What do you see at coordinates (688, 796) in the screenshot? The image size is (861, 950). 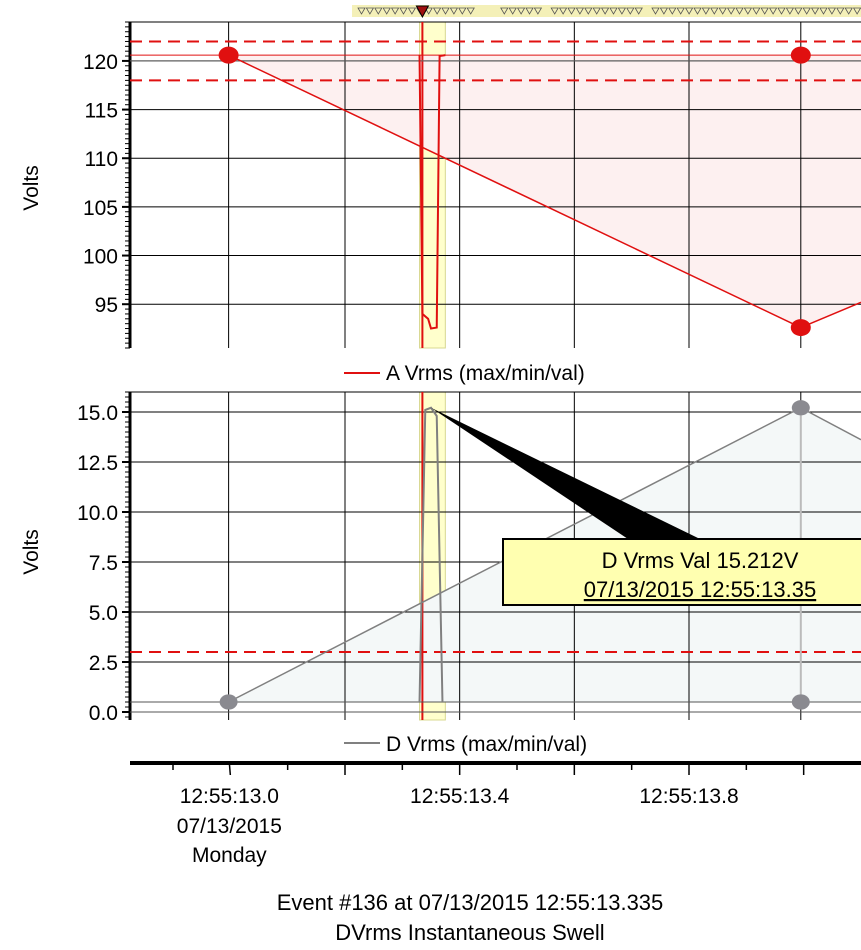 I see `x-tick-label: 12:55:13.8` at bounding box center [688, 796].